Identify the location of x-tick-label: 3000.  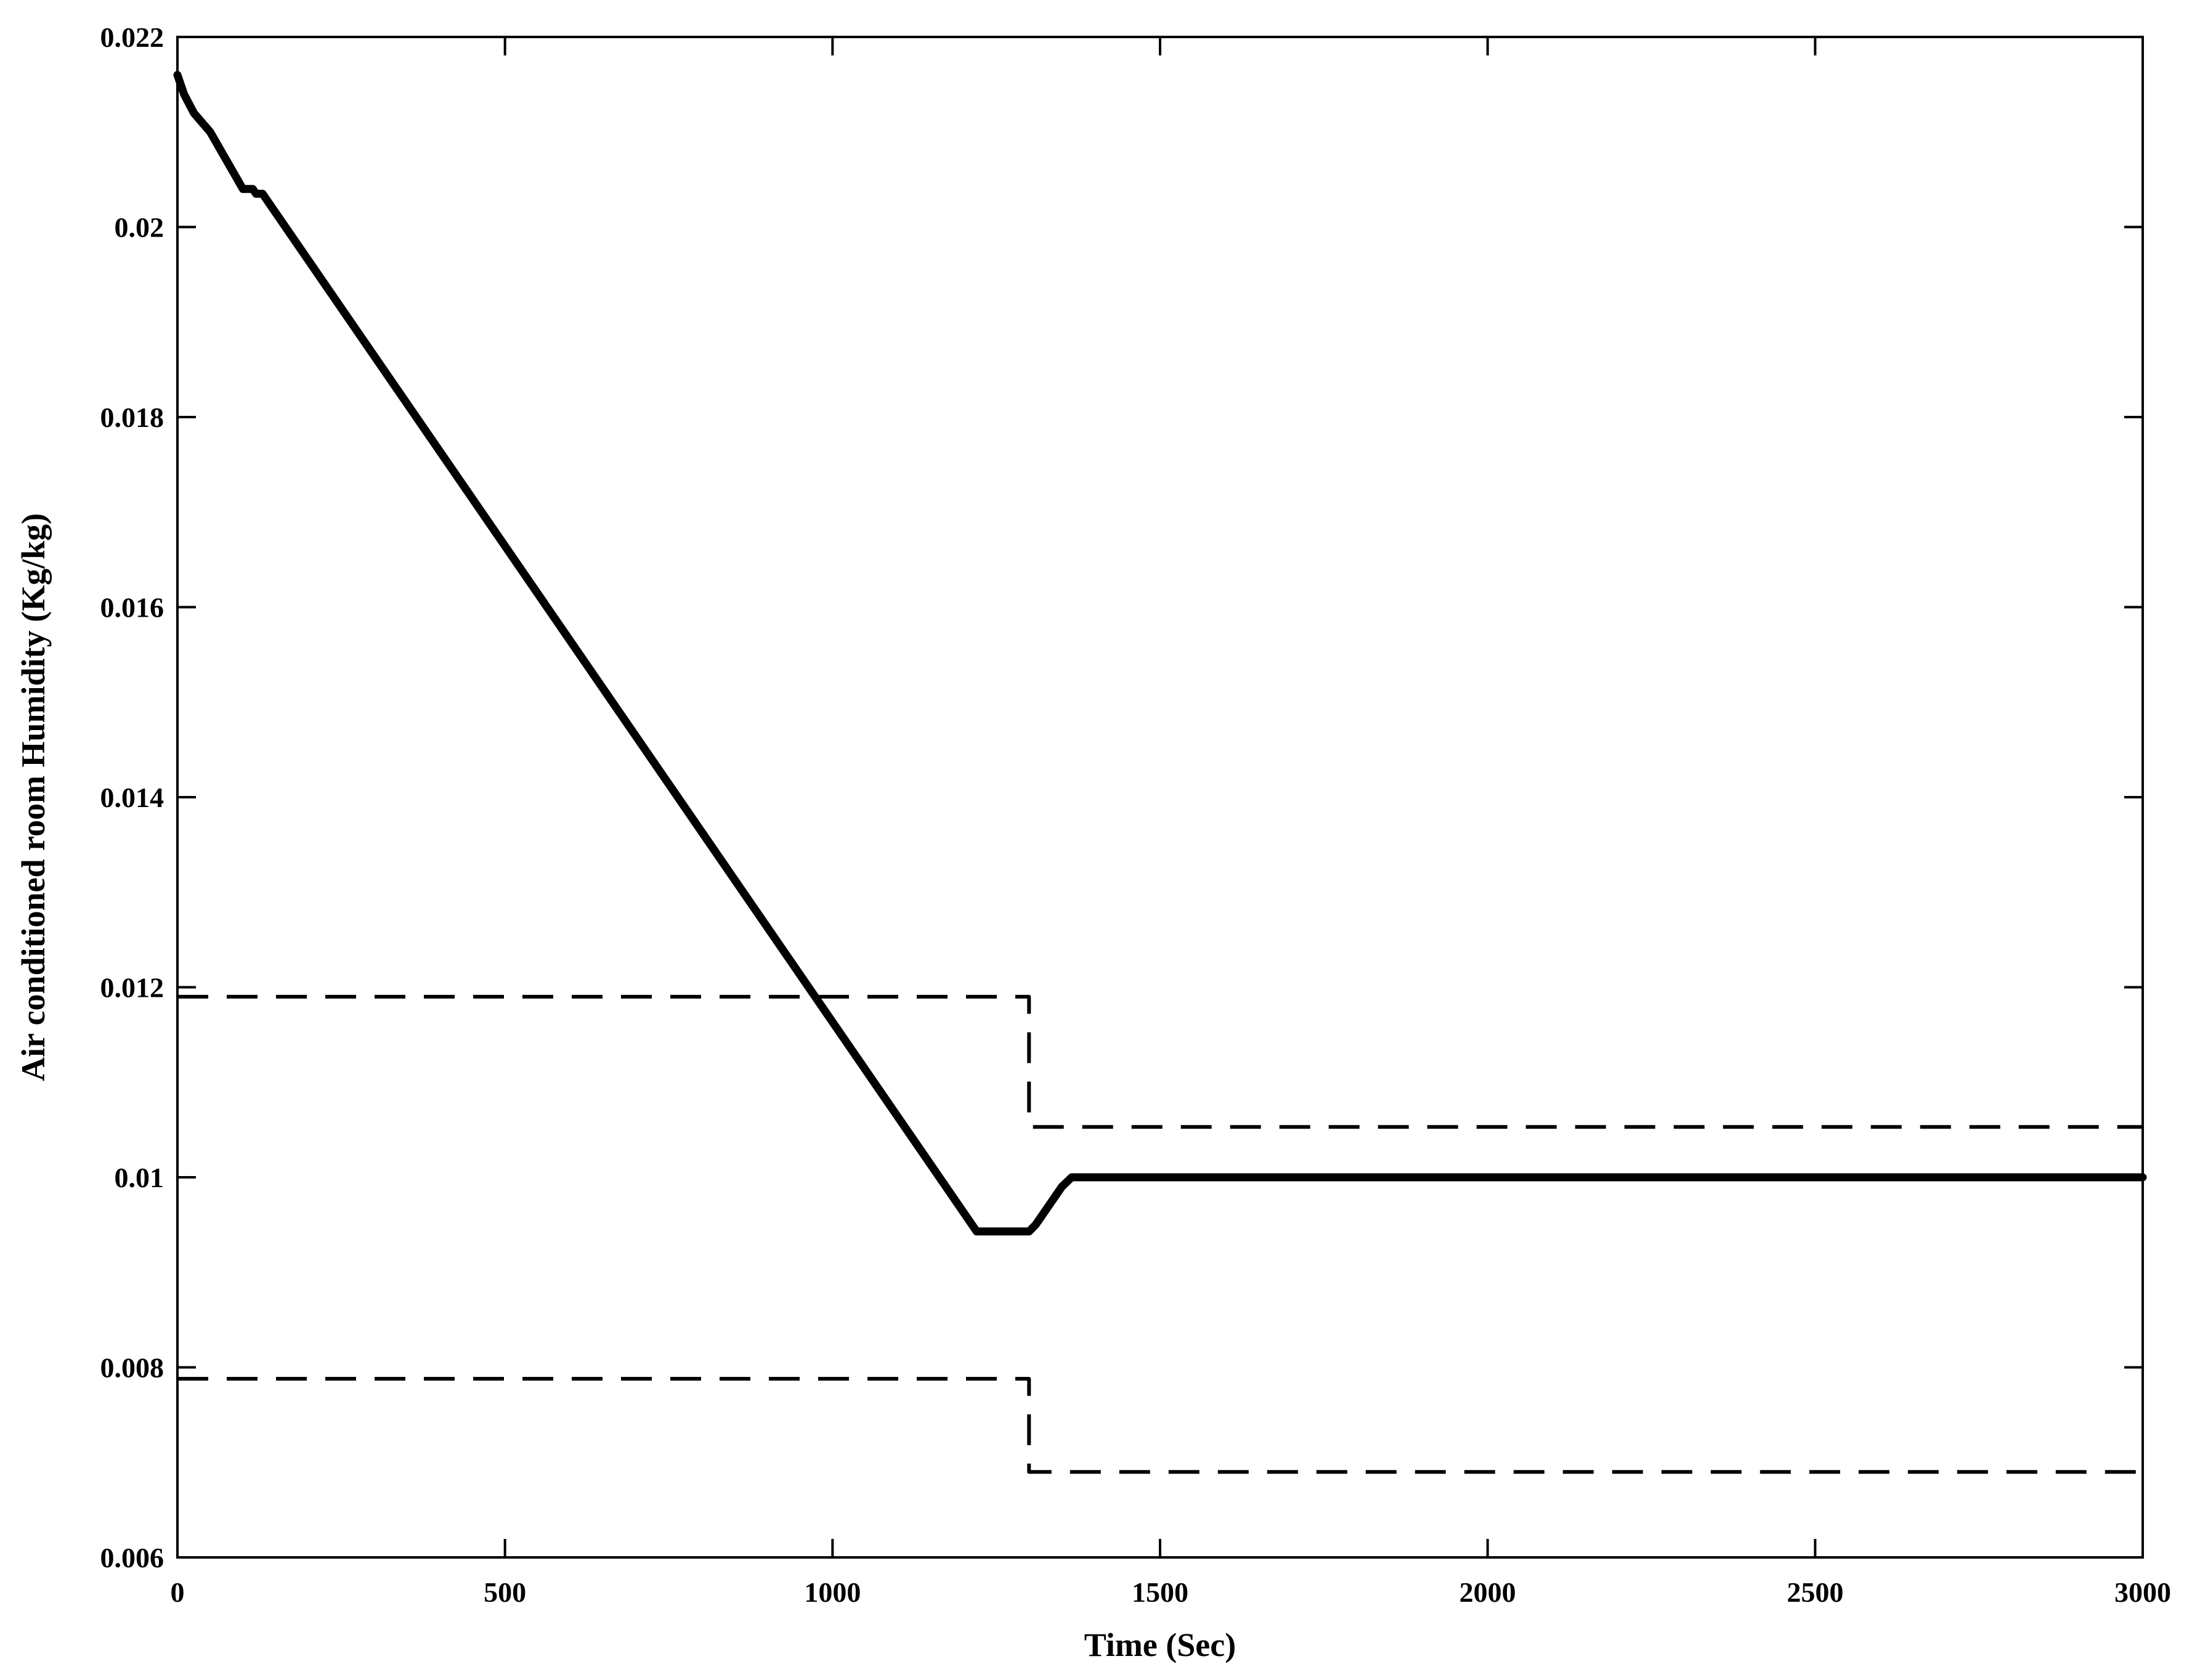
(2142, 1593).